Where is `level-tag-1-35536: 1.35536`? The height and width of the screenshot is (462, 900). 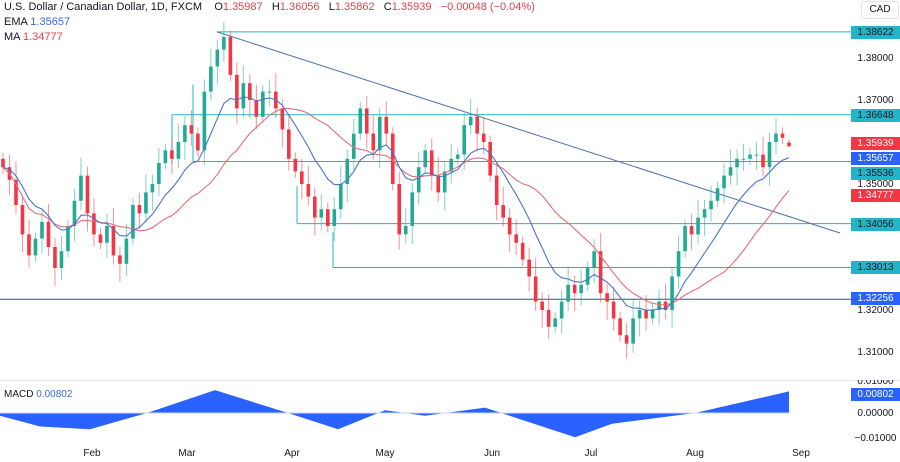 level-tag-1-35536: 1.35536 is located at coordinates (875, 173).